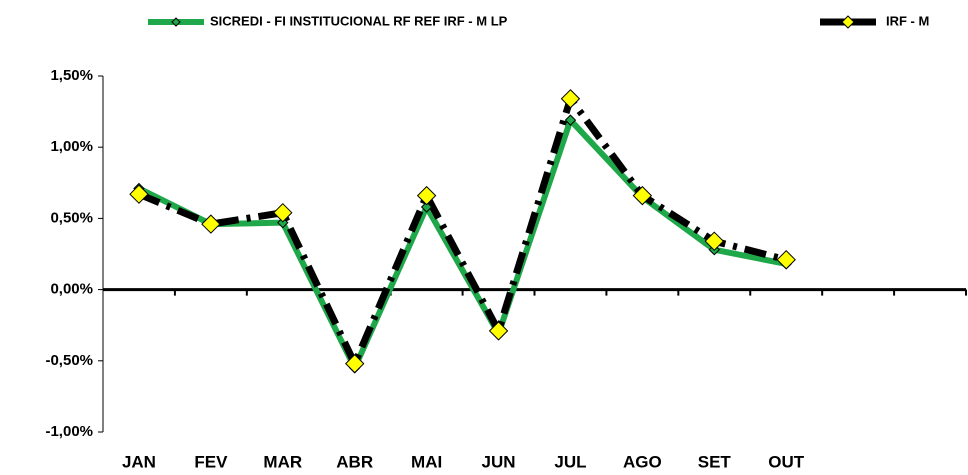 This screenshot has height=475, width=968. What do you see at coordinates (71, 75) in the screenshot?
I see `y-tick-label: 1,50%` at bounding box center [71, 75].